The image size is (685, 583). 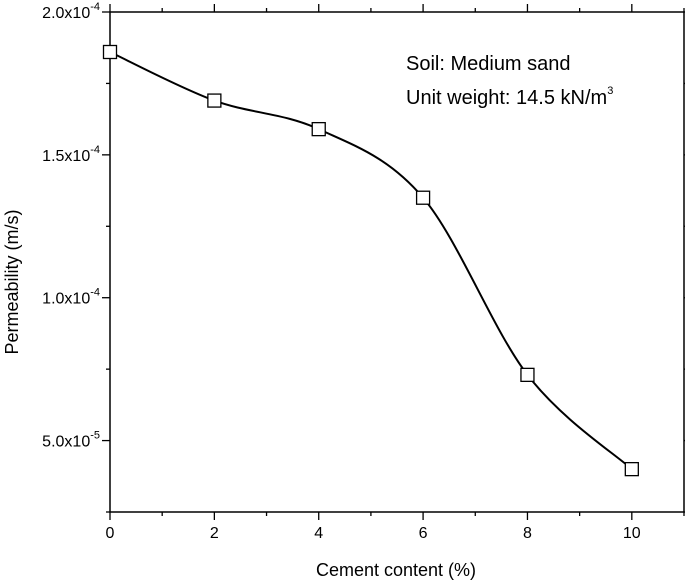 I want to click on y-tick-label: 5.0x10⁻⁵, so click(x=71, y=440).